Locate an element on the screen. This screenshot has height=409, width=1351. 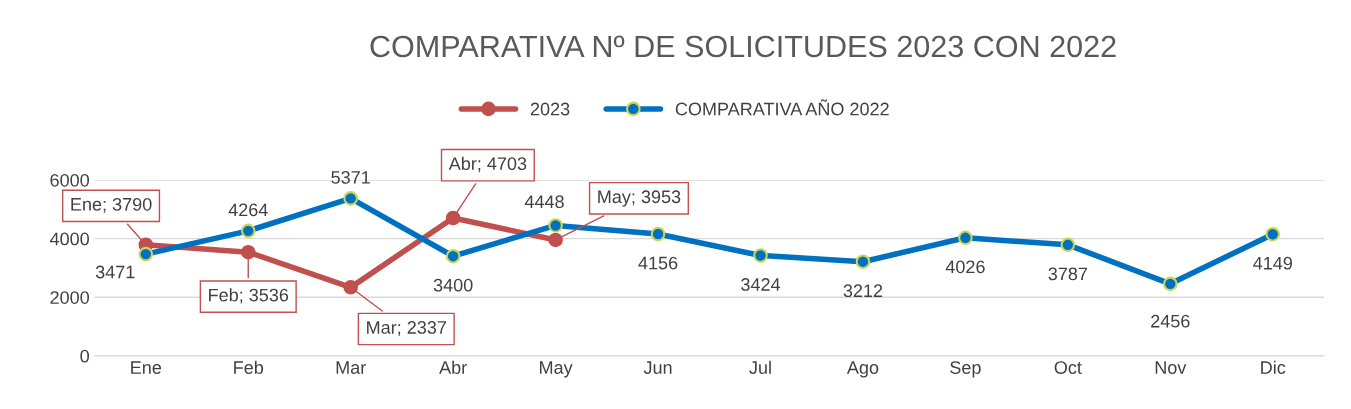
data-label: Ene; 3790 is located at coordinates (111, 205).